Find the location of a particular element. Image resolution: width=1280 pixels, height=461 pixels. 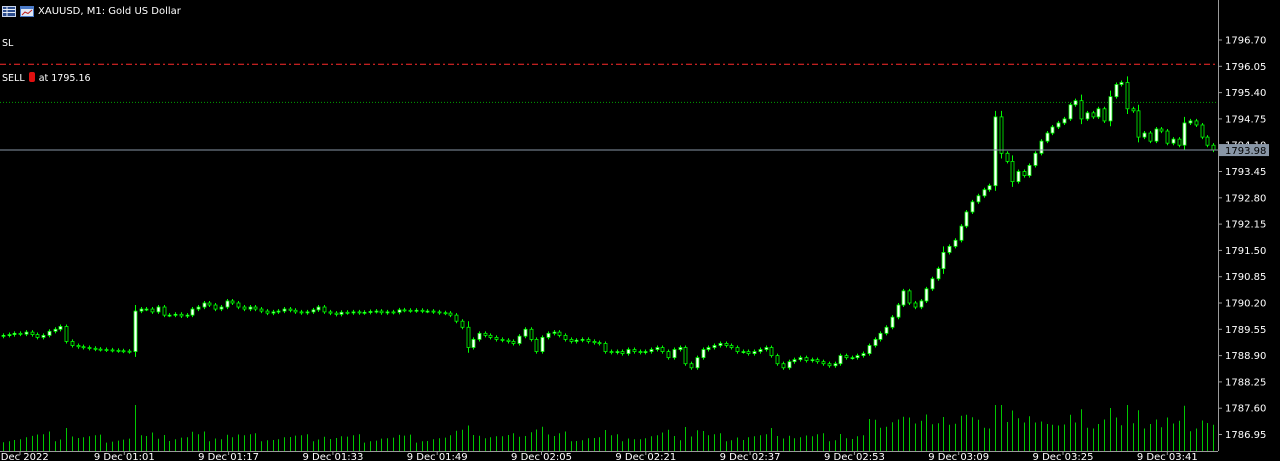

time-tick-label: 9 Dec 2022 is located at coordinates (24, 456).